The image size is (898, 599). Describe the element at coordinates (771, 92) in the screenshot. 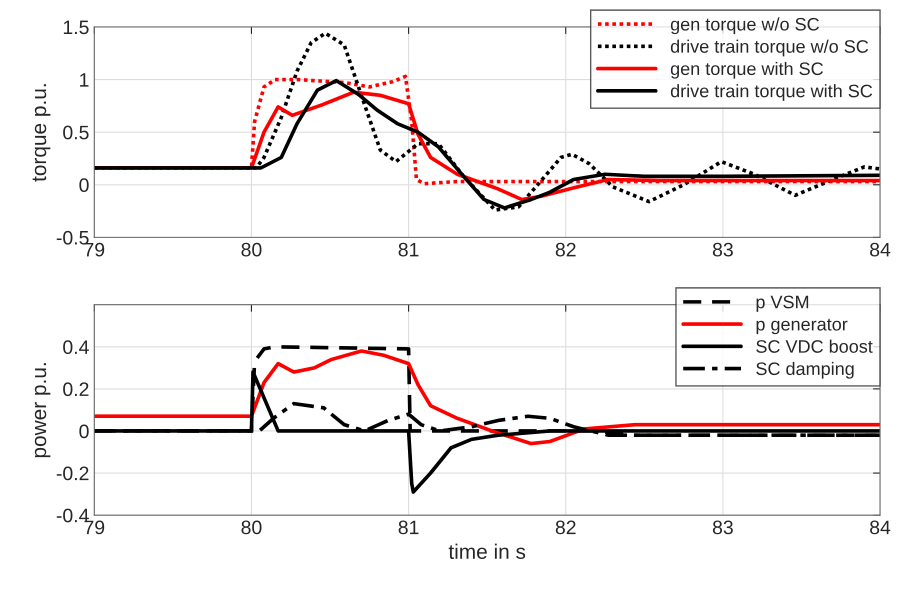

I see `legend-label: drive train torque with SC` at that location.